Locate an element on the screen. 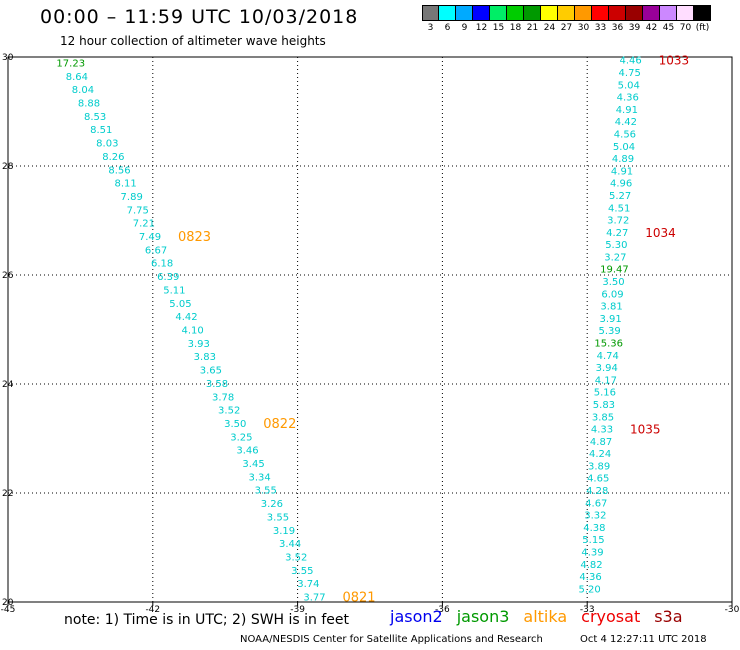 This screenshot has height=650, width=740. lon-tick-label: -39 is located at coordinates (297, 610).